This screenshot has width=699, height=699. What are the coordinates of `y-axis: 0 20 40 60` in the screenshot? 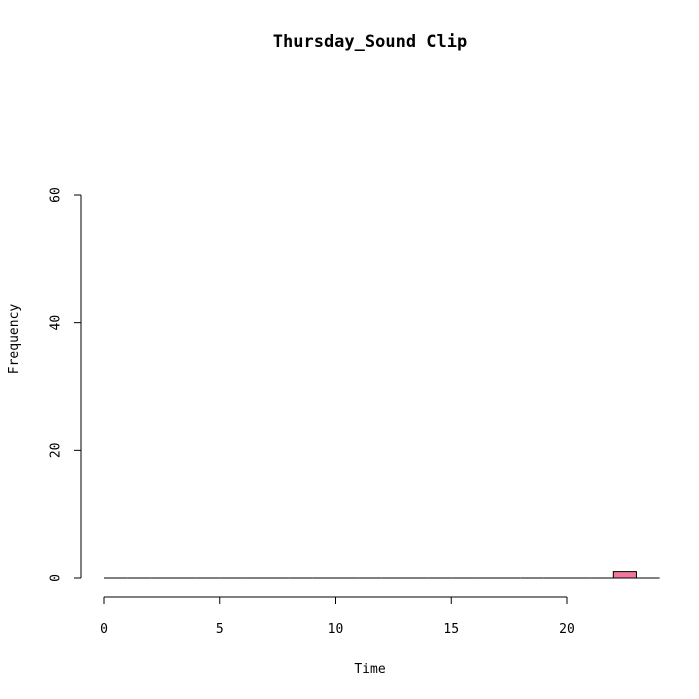 It's located at (65, 384).